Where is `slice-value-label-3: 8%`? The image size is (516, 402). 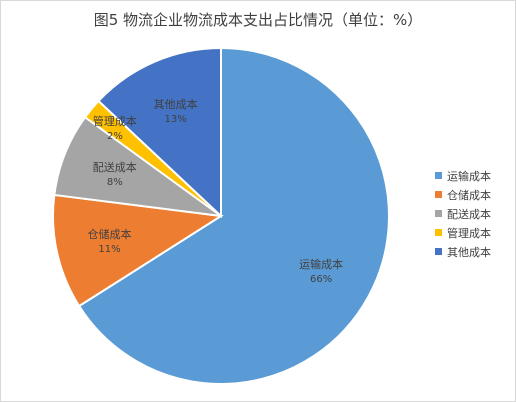 slice-value-label-3: 8% is located at coordinates (115, 182).